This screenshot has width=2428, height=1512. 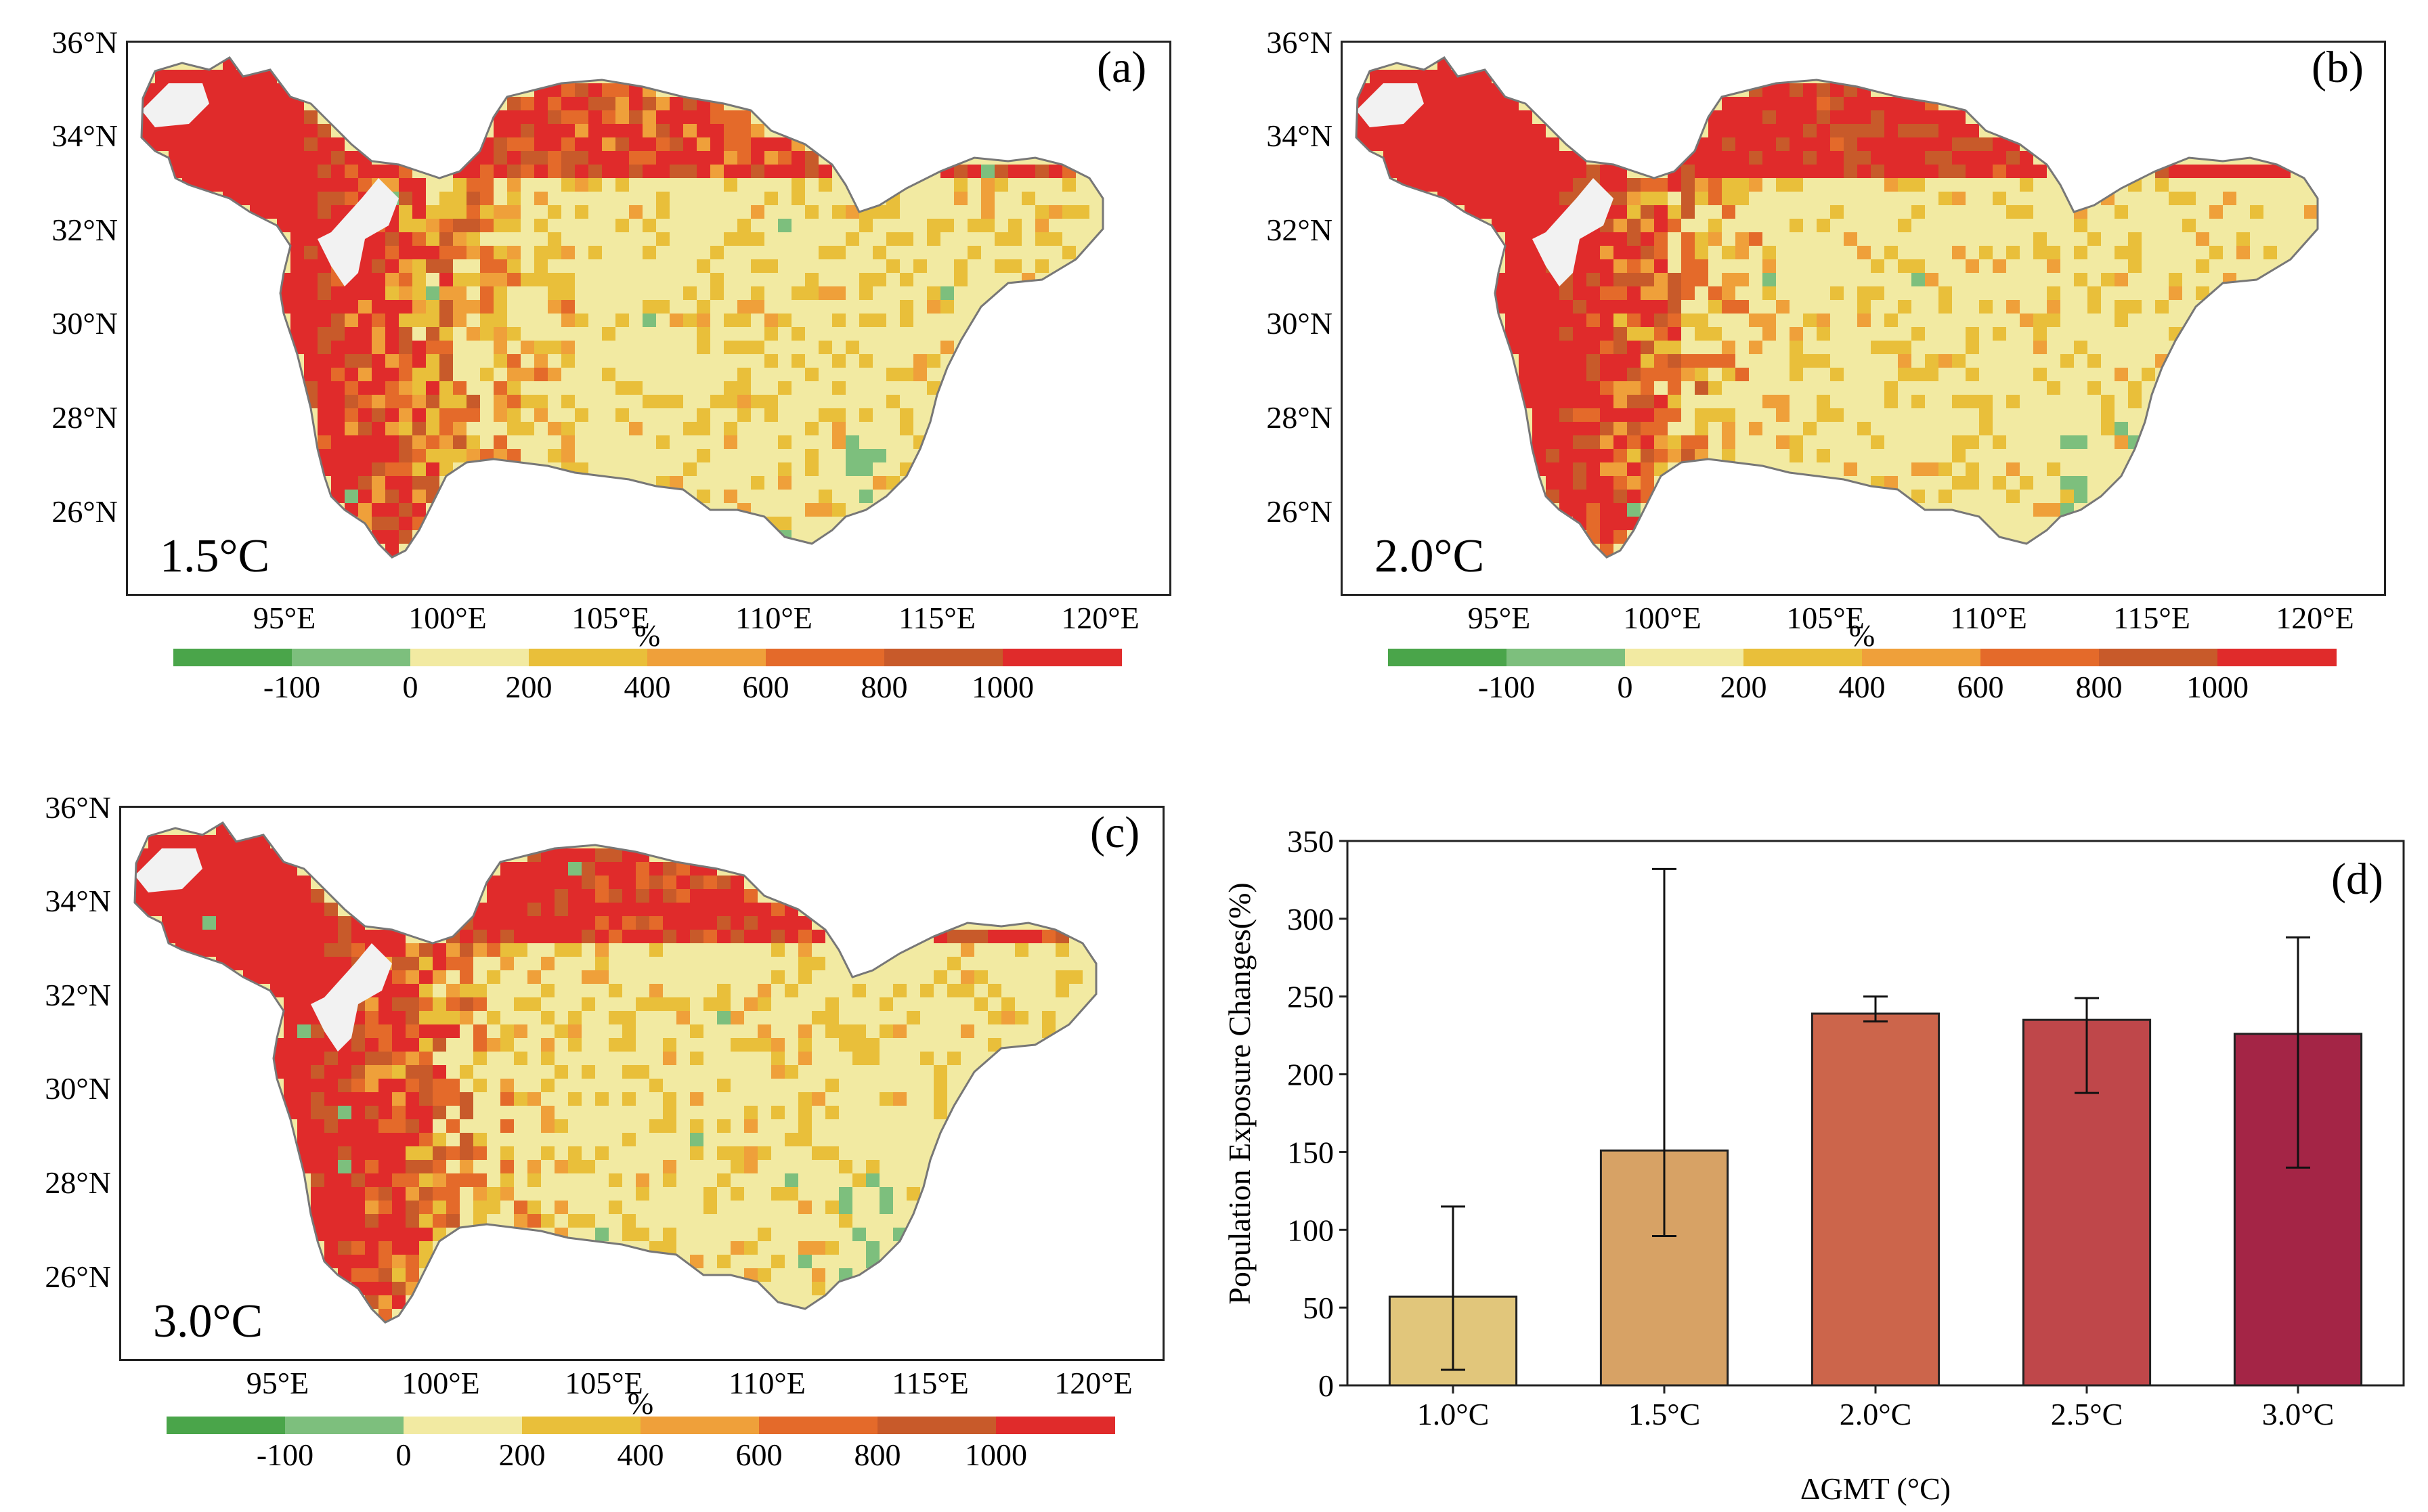 I want to click on lon-tick: 110°E, so click(x=773, y=618).